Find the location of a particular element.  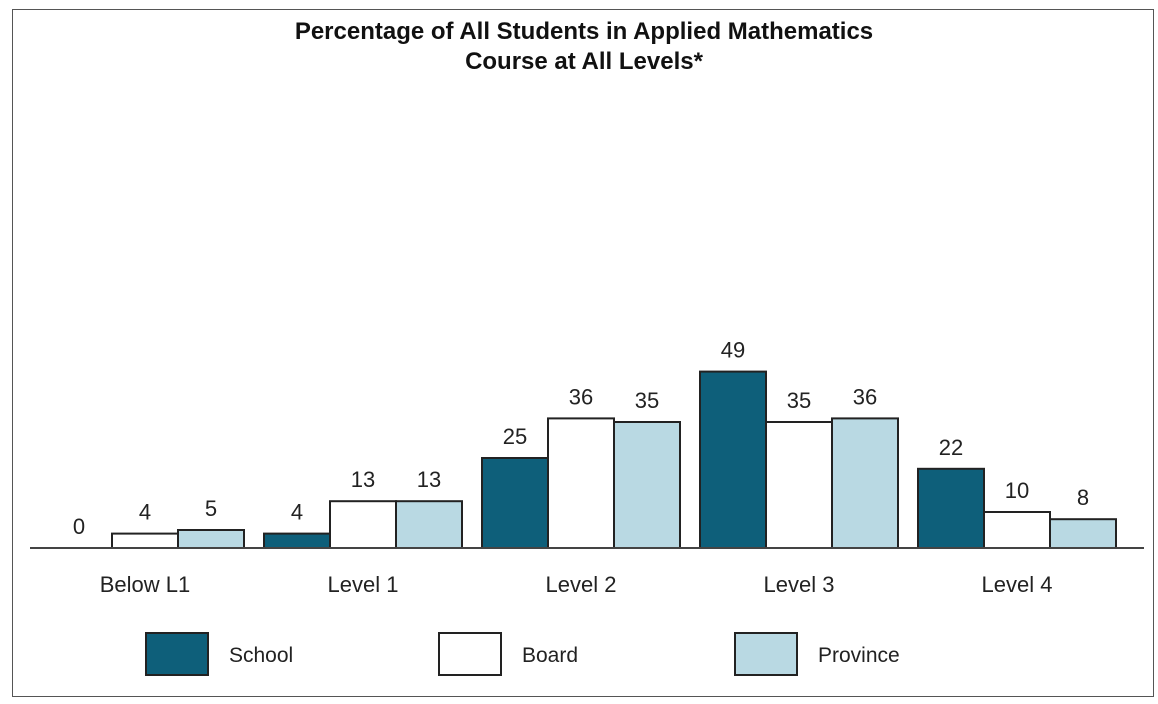

data-label-board-level-2: 36 is located at coordinates (581, 396).